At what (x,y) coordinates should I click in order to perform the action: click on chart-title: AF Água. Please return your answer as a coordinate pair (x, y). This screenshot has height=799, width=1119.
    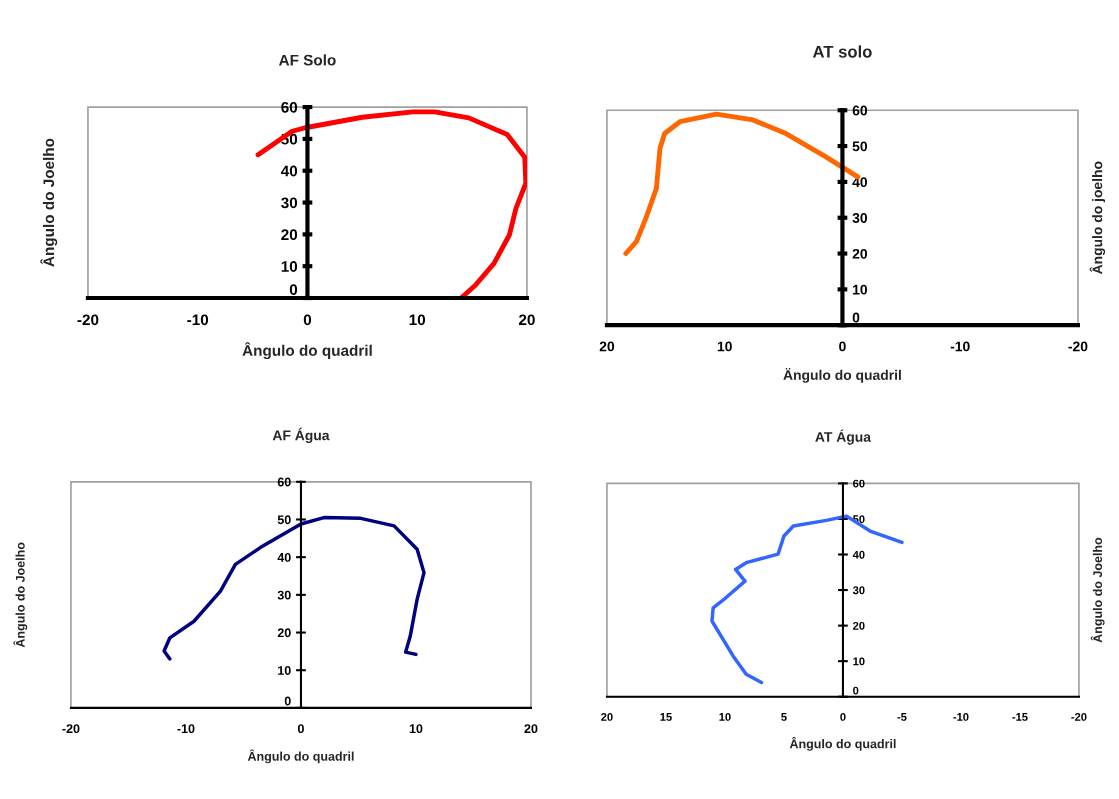
    Looking at the image, I should click on (301, 435).